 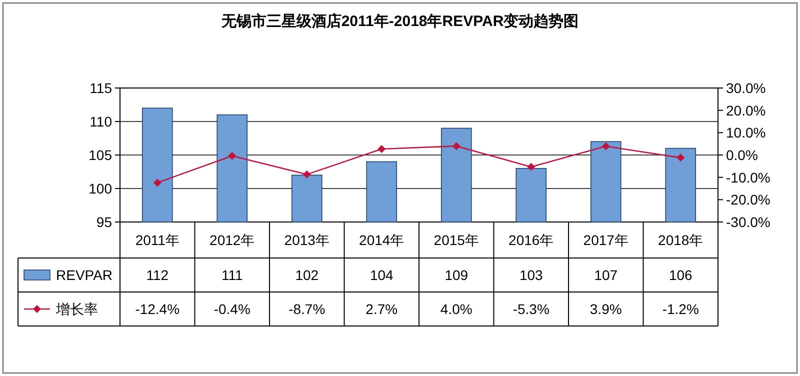 What do you see at coordinates (531, 309) in the screenshot?
I see `data-label: -5.3%` at bounding box center [531, 309].